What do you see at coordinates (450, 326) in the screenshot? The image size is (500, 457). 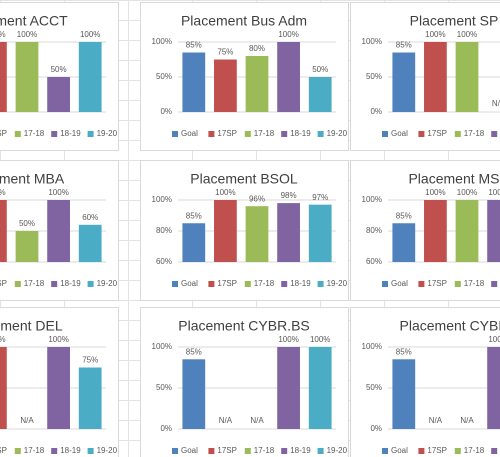 I see `chart-title: Placement CYBR` at bounding box center [450, 326].